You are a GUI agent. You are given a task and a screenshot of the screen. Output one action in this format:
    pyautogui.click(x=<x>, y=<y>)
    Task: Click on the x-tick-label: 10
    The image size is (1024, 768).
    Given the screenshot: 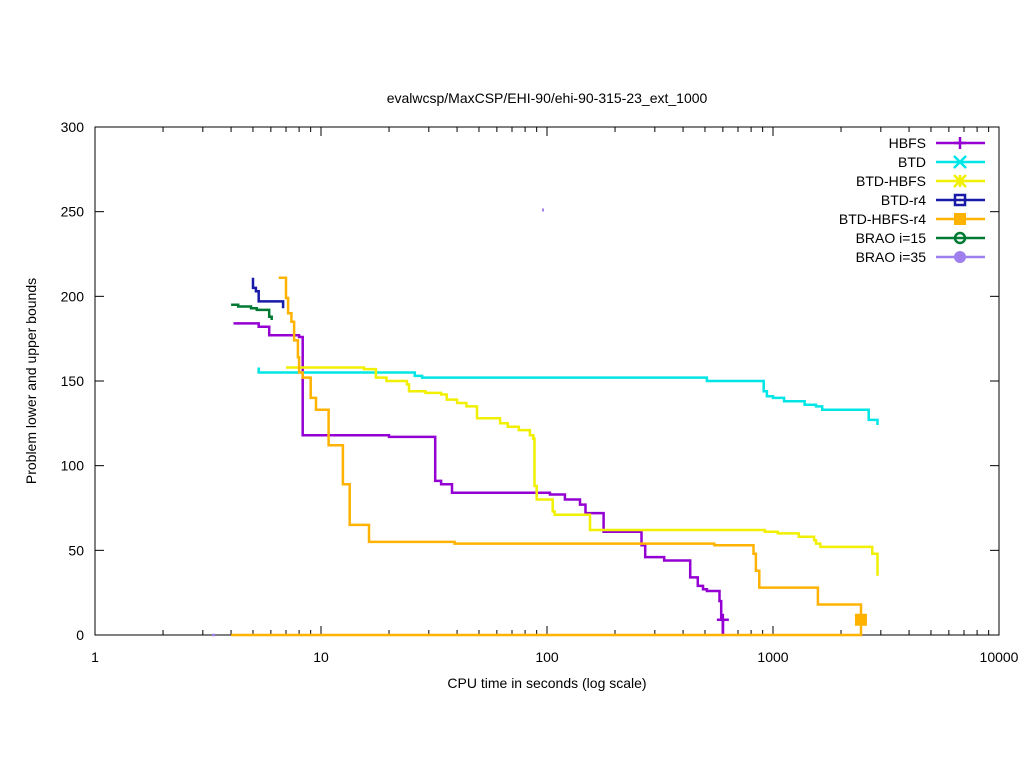 What is the action you would take?
    pyautogui.click(x=321, y=657)
    